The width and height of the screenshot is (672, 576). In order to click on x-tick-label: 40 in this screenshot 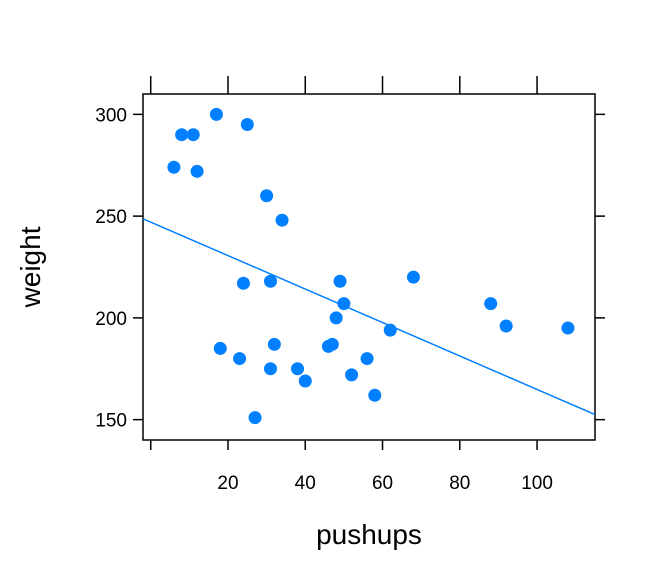, I will do `click(305, 483)`.